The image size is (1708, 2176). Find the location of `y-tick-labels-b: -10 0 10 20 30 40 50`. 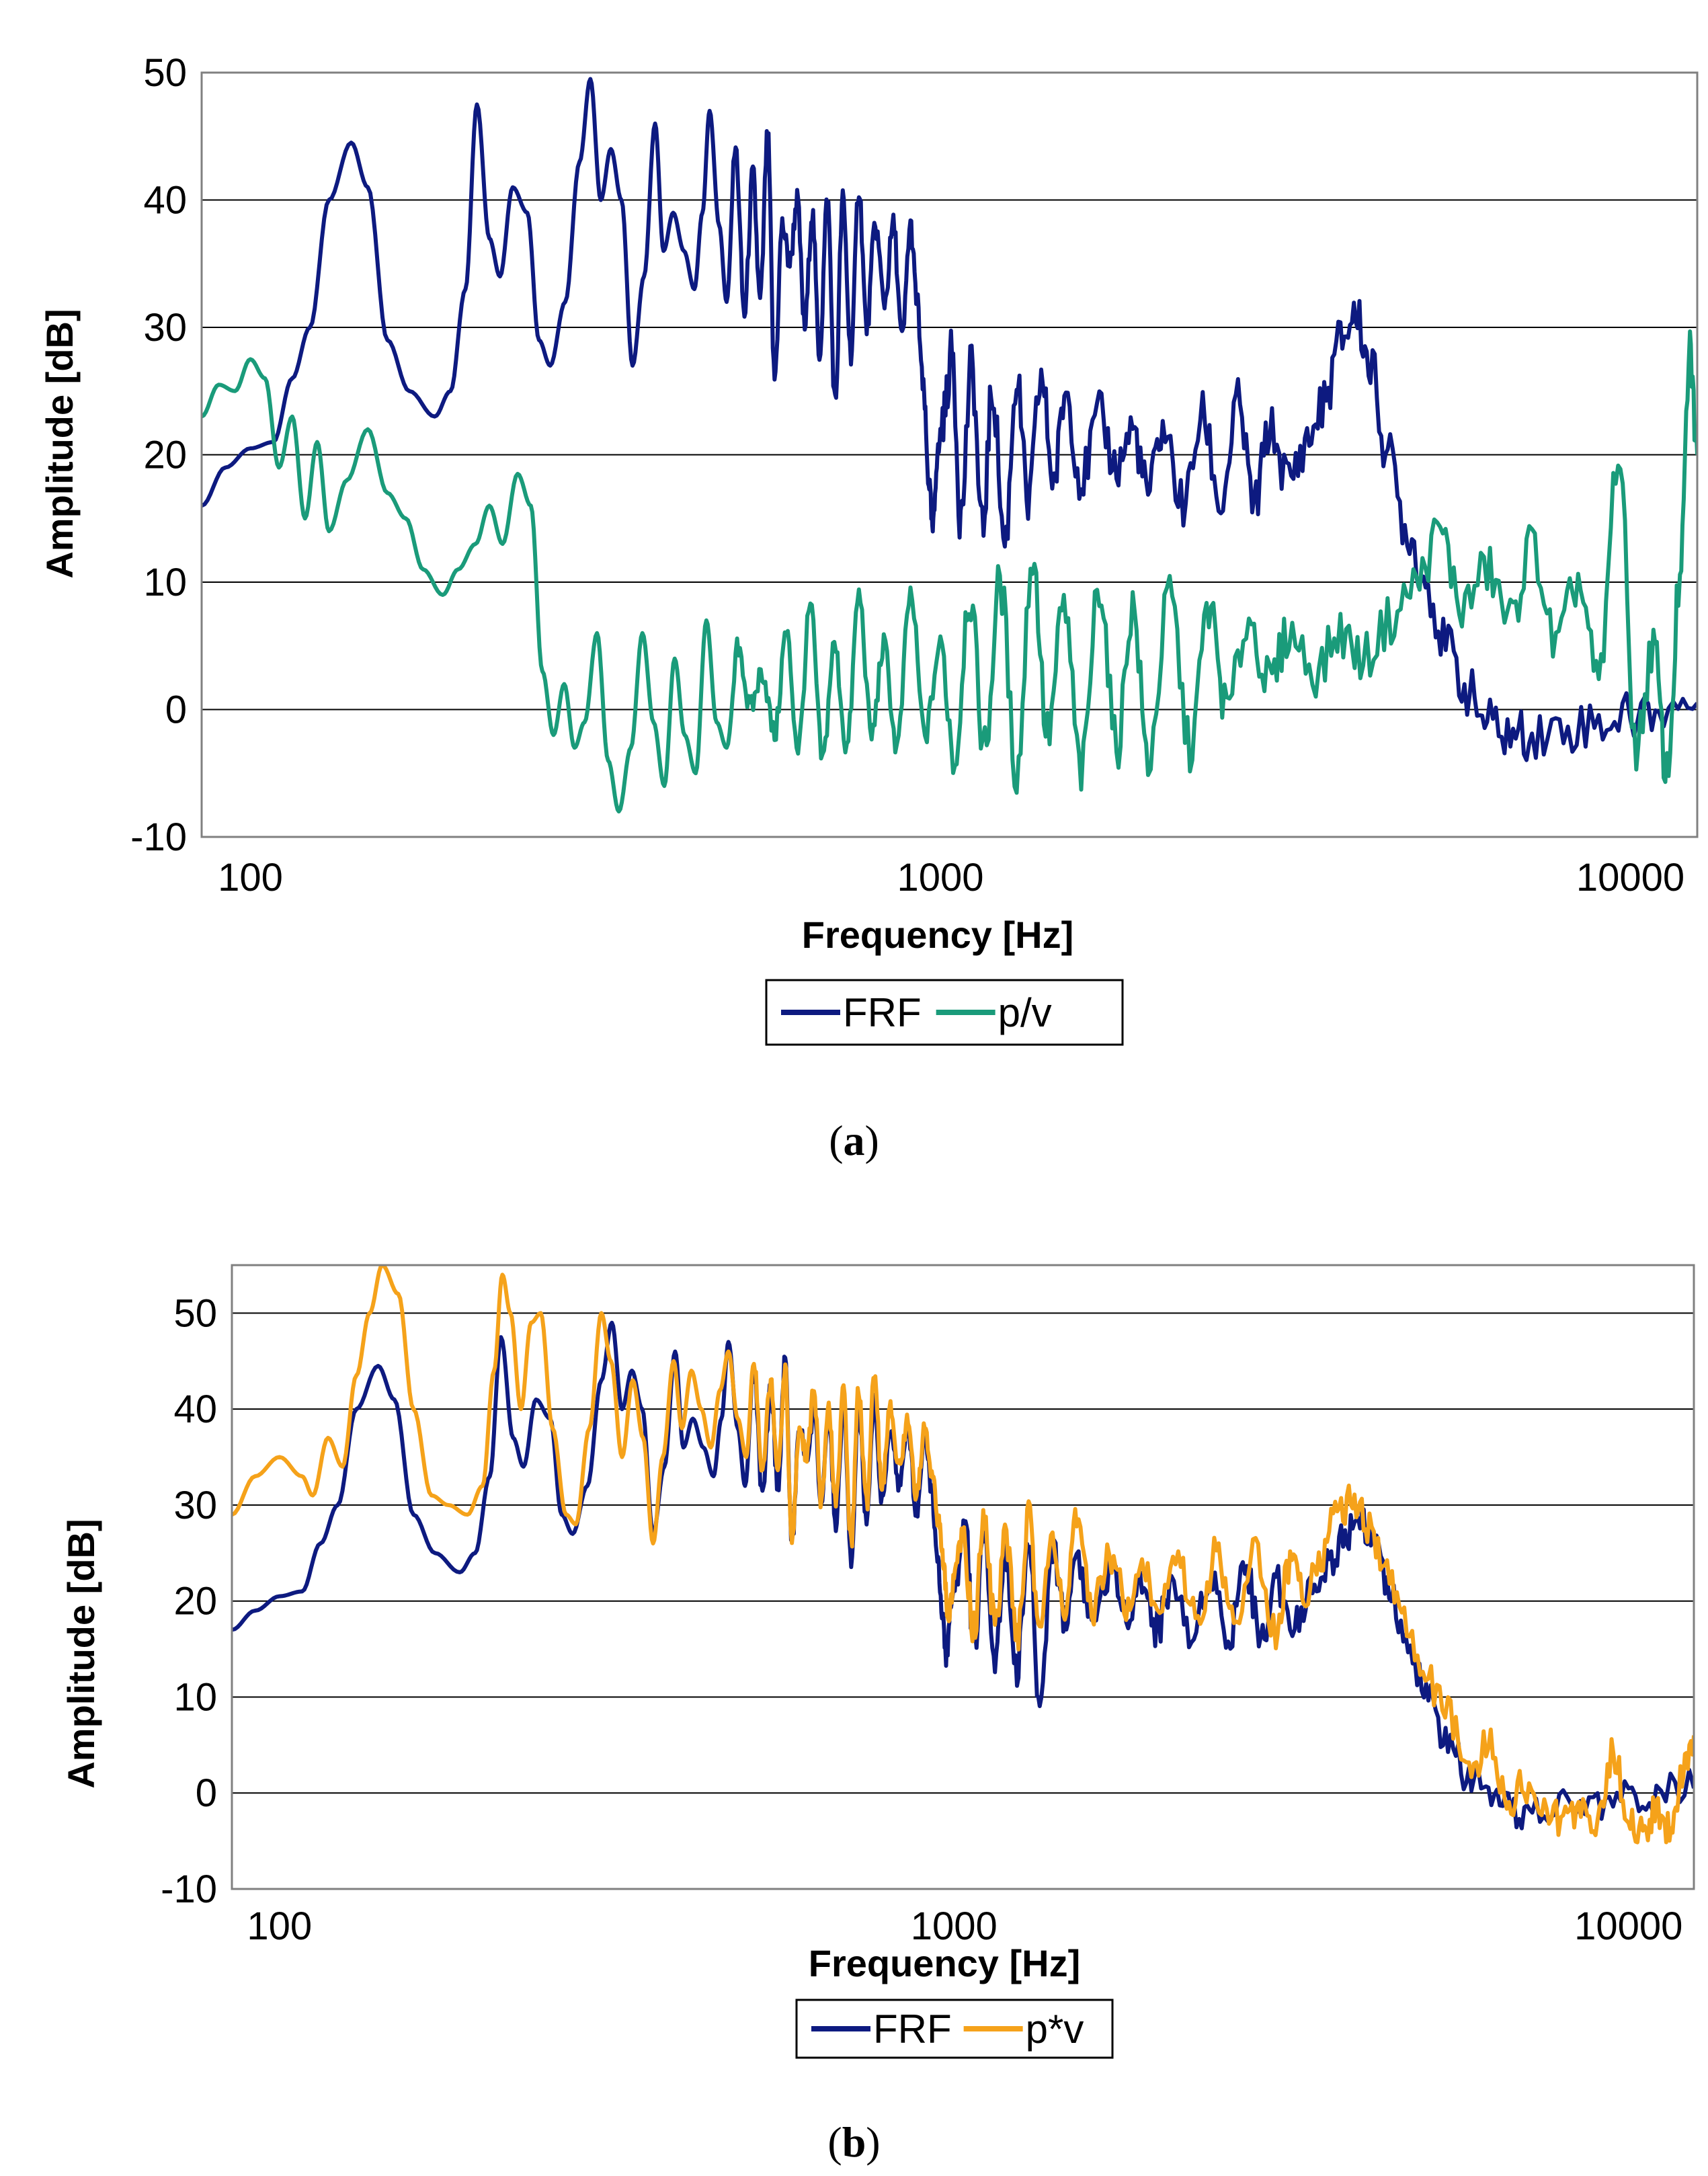

y-tick-labels-b: -10 0 10 20 30 40 50 is located at coordinates (189, 1601).